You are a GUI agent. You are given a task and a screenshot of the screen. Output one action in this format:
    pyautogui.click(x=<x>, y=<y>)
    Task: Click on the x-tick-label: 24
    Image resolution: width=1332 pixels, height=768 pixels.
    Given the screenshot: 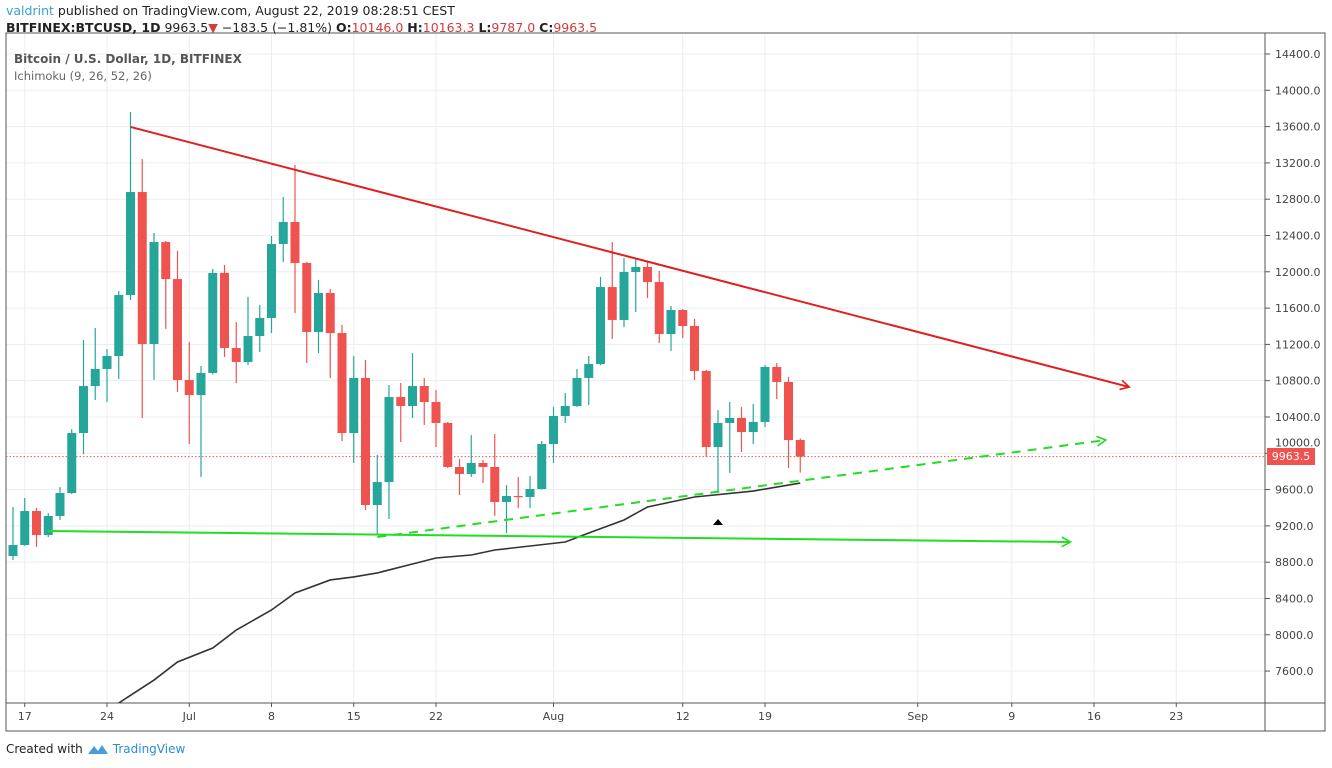 What is the action you would take?
    pyautogui.click(x=107, y=716)
    